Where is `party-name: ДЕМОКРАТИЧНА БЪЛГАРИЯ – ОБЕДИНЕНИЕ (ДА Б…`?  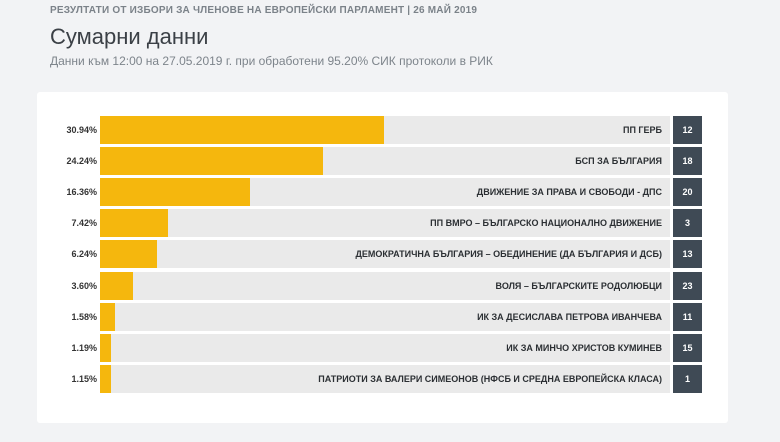 party-name: ДЕМОКРАТИЧНА БЪЛГАРИЯ – ОБЕДИНЕНИЕ (ДА Б… is located at coordinates (508, 254).